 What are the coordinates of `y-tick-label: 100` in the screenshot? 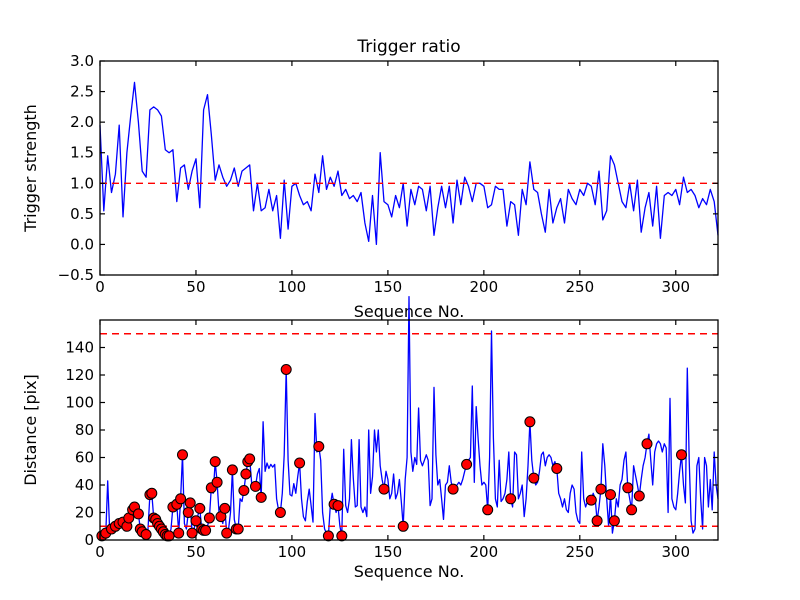 It's located at (79, 403).